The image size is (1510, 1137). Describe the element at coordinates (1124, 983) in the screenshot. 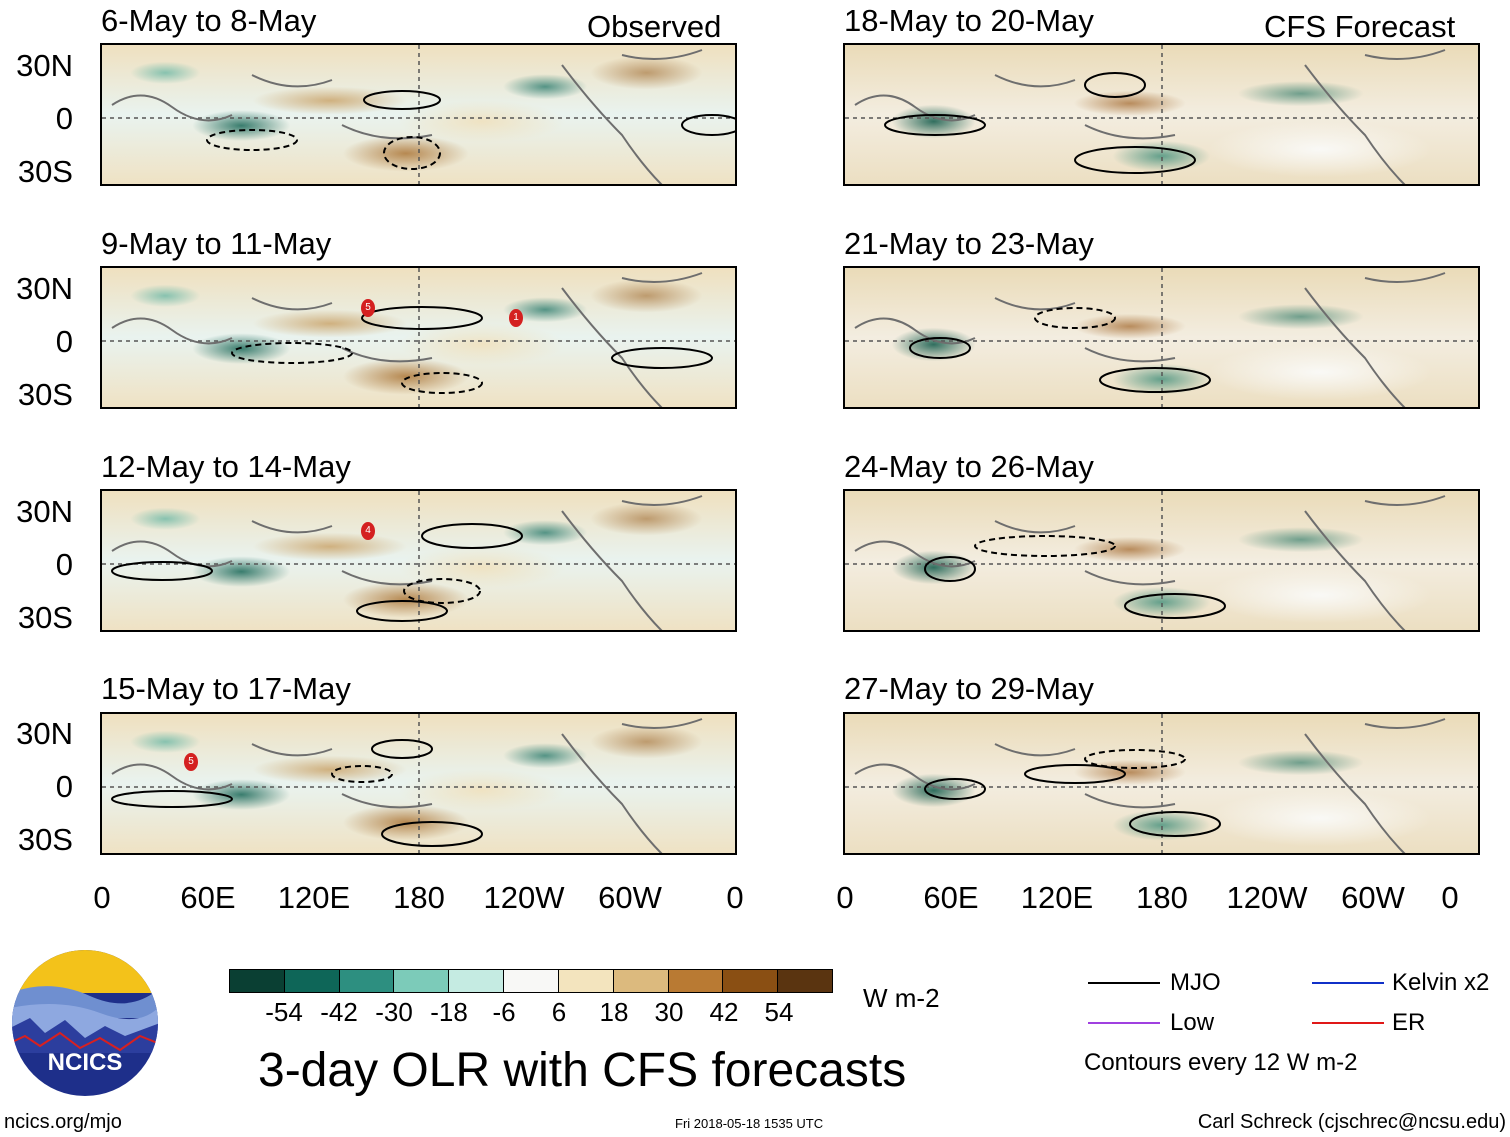

I see `legend-line-mjo` at that location.